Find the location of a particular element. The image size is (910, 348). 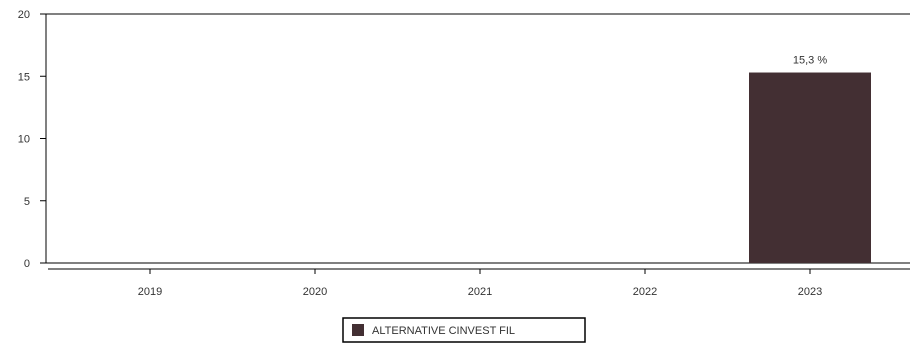

x-tick-label: 2022 is located at coordinates (645, 292).